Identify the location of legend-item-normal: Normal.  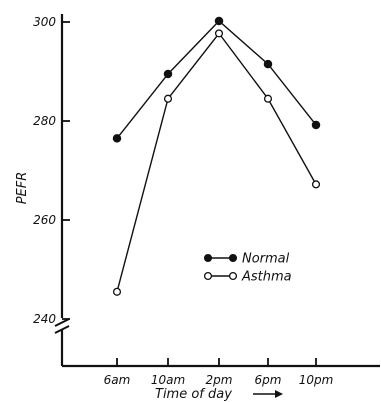
(246, 259).